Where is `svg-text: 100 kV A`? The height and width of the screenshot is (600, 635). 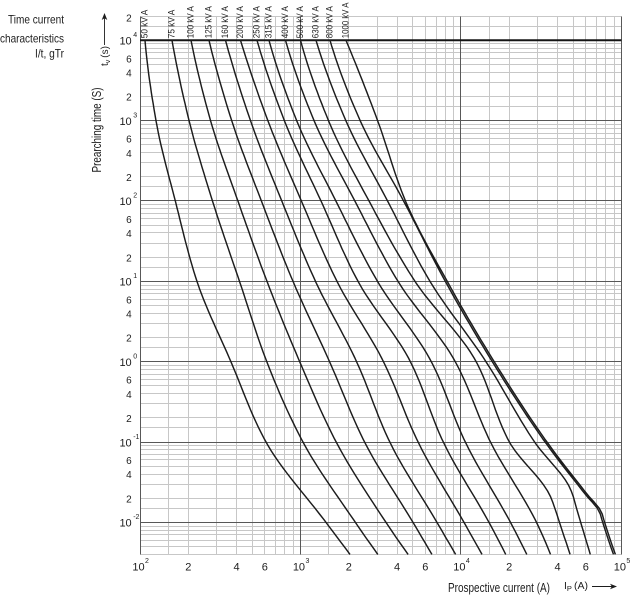 svg-text: 100 kV A is located at coordinates (191, 22).